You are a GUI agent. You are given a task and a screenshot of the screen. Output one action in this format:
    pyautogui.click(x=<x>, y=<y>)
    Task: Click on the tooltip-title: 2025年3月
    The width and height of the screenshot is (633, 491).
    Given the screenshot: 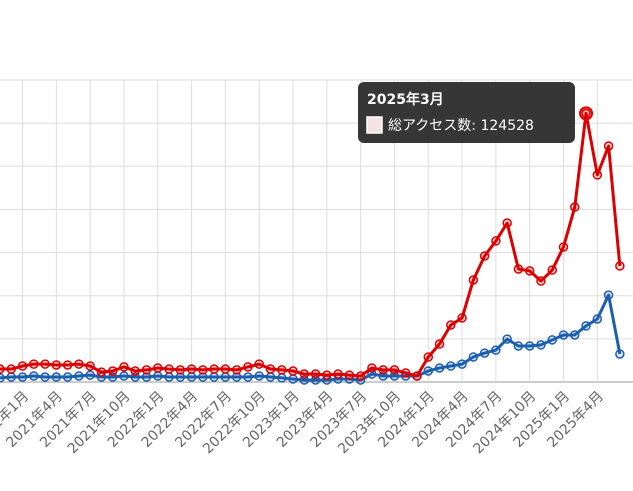 What is the action you would take?
    pyautogui.click(x=405, y=99)
    